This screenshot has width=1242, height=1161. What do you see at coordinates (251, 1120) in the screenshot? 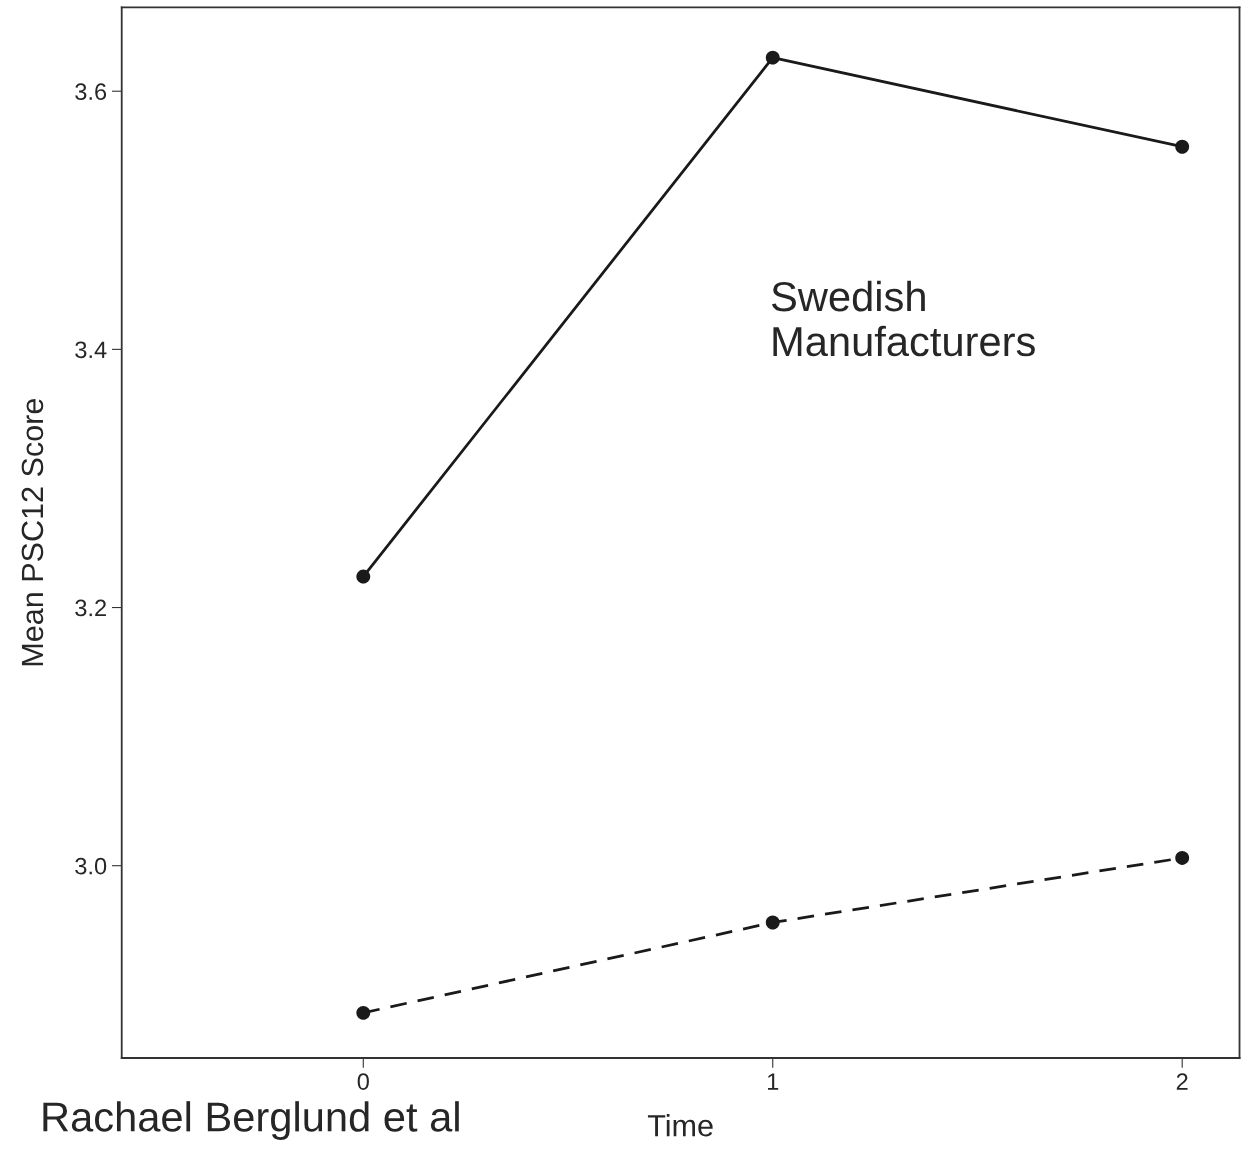
I see `text: Rachael Berglund et al` at bounding box center [251, 1120].